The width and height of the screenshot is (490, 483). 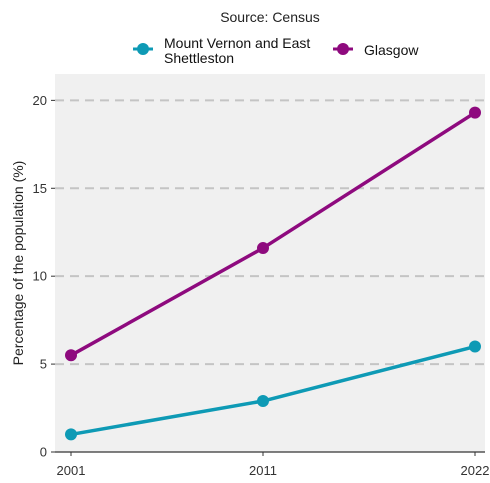 I want to click on data-point-mount-vernon-and-east-shettleston-2022, so click(x=475, y=346).